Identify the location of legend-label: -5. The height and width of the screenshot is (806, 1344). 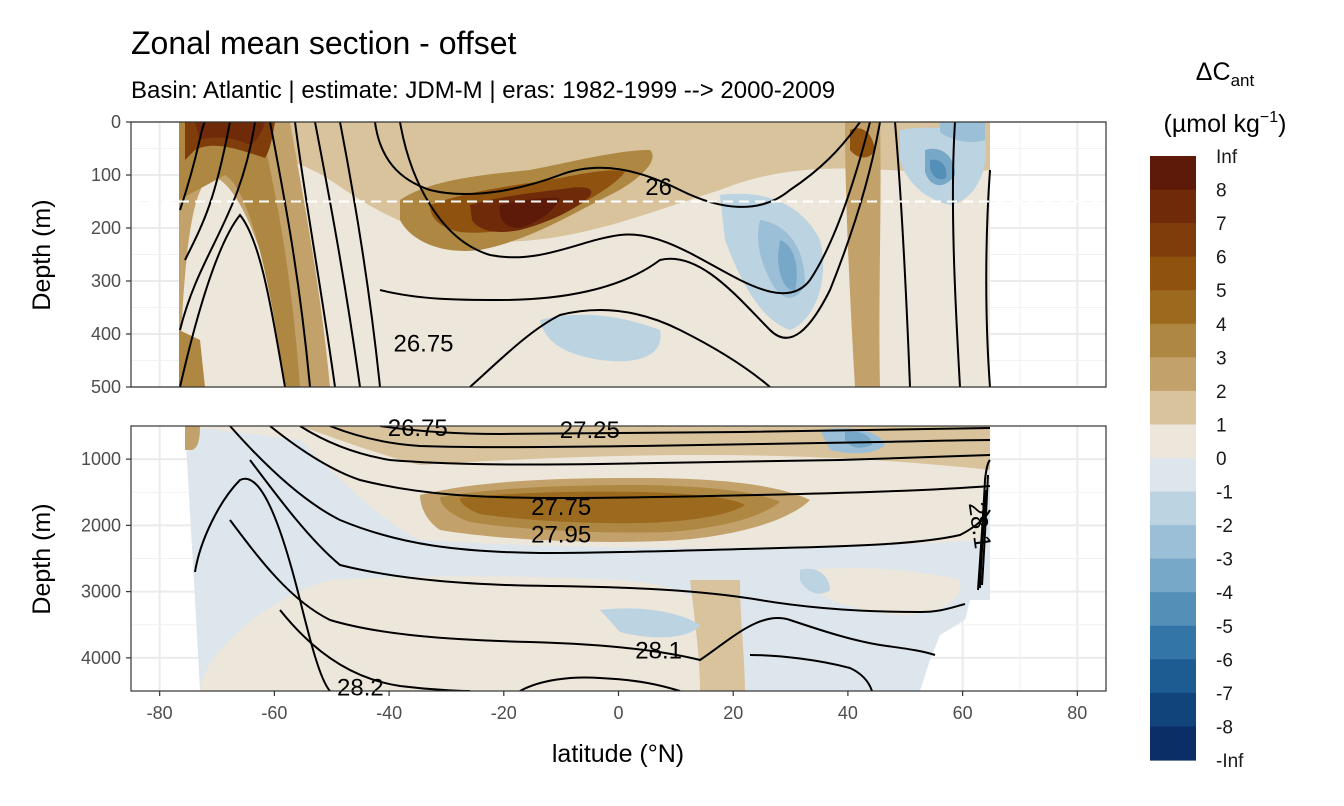
(1224, 627).